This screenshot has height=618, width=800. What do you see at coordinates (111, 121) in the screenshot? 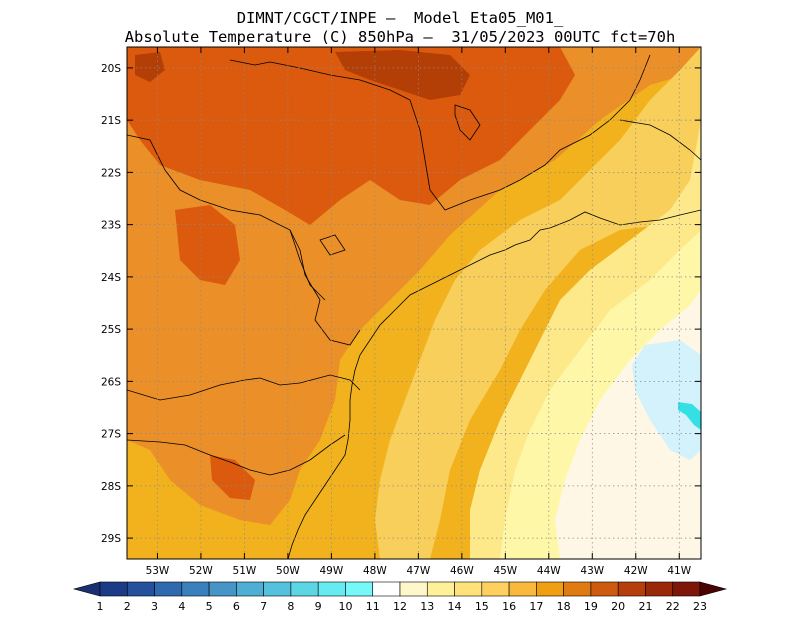
I see `lat-tick-label: 21S` at bounding box center [111, 121].